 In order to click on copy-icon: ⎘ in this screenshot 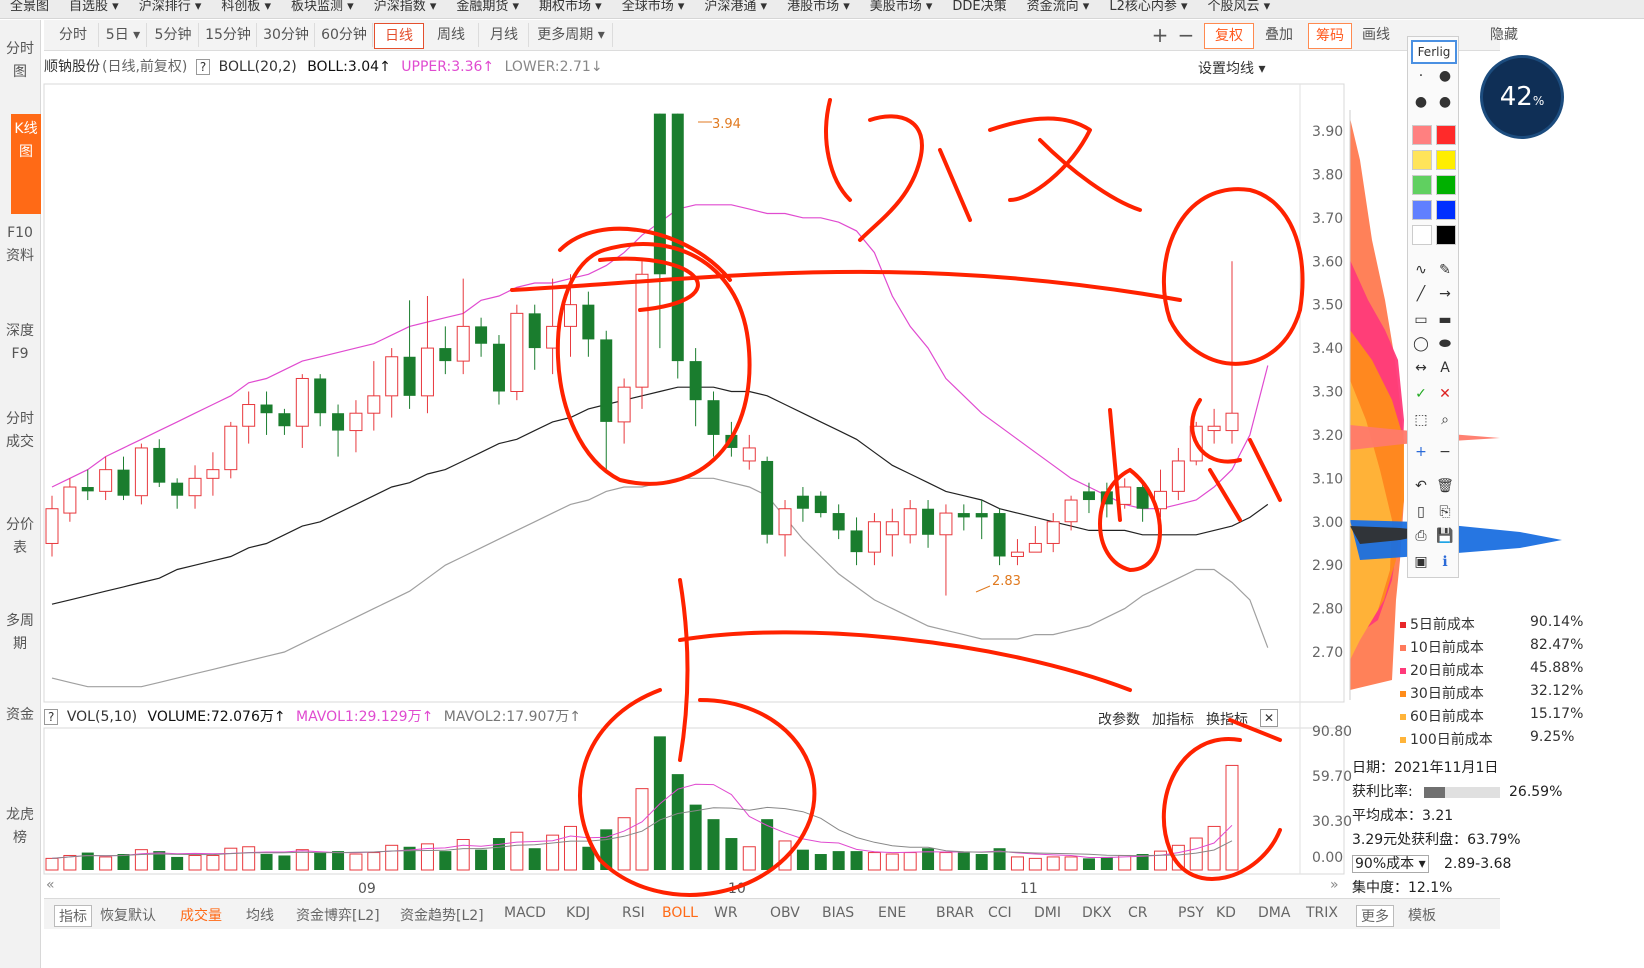, I will do `click(1445, 512)`.